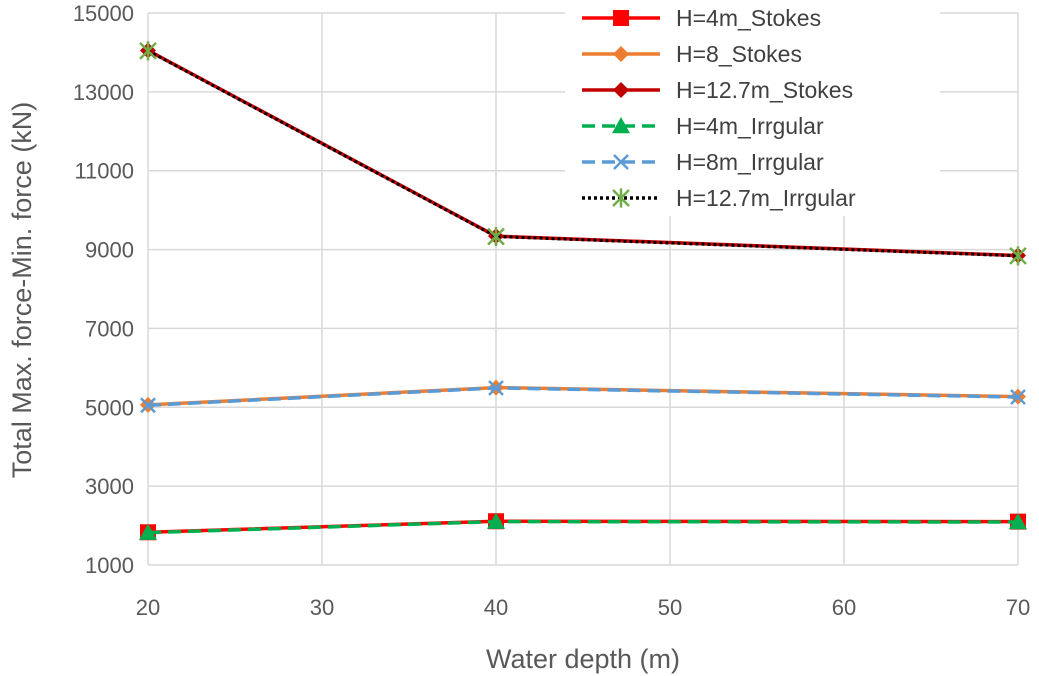 This screenshot has height=676, width=1039. Describe the element at coordinates (103, 92) in the screenshot. I see `y-tick-label: 13000` at that location.